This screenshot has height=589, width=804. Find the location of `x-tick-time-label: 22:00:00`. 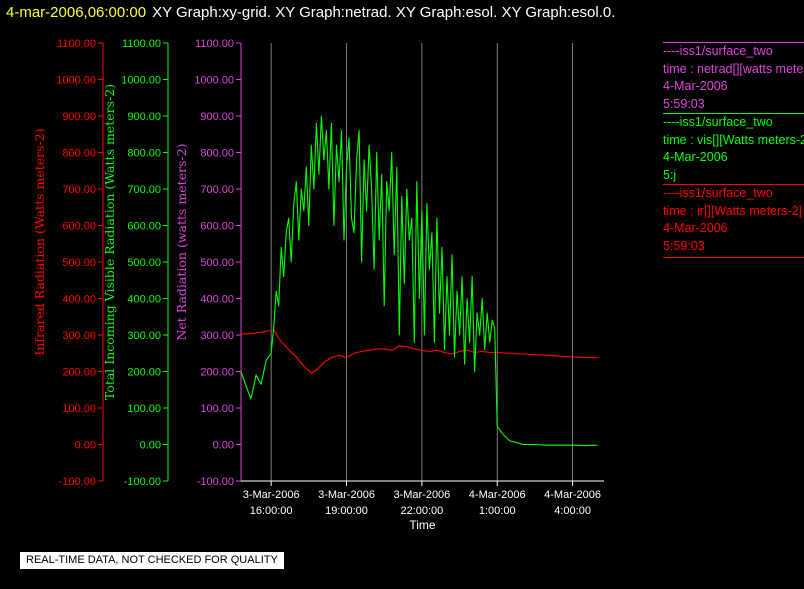

x-tick-time-label: 22:00:00 is located at coordinates (421, 511).